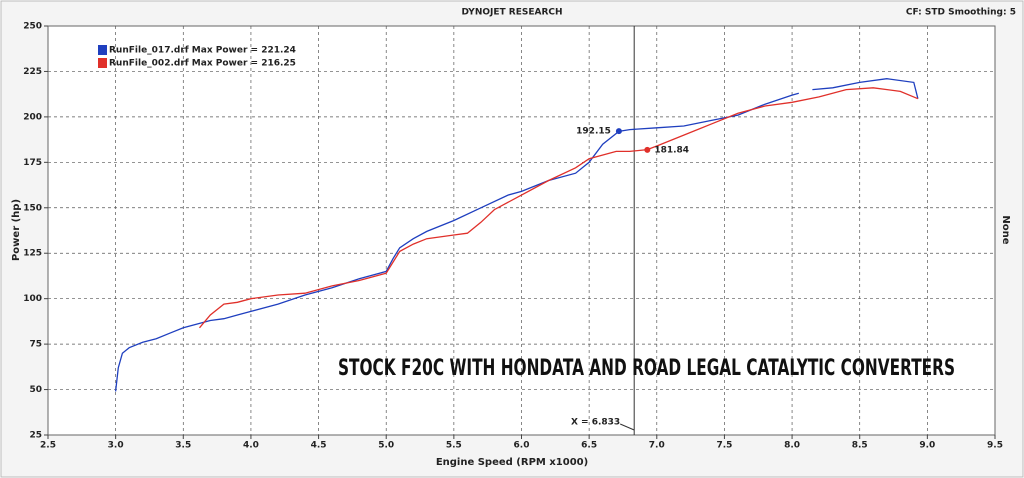  What do you see at coordinates (1005, 229) in the screenshot?
I see `y2-axis-label: None` at bounding box center [1005, 229].